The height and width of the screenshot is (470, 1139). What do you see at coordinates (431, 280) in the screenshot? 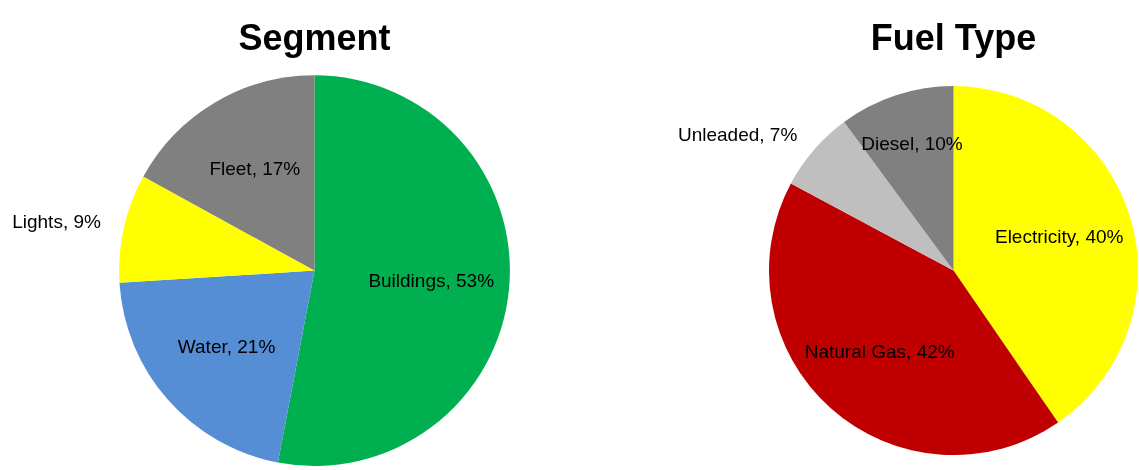
I see `slice-label: Buildings, 53%` at bounding box center [431, 280].